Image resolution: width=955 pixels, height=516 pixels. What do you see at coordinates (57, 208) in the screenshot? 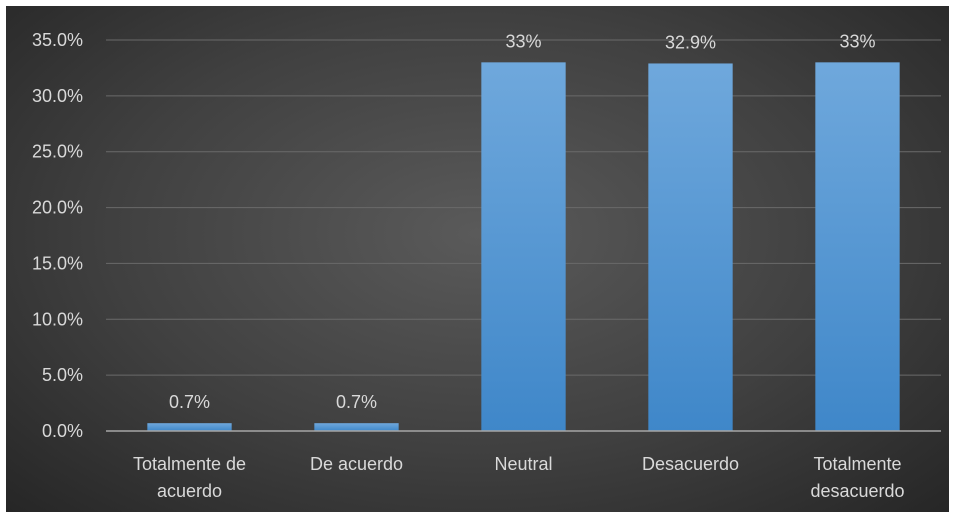
I see `y-tick-label: 20.0%` at bounding box center [57, 208].